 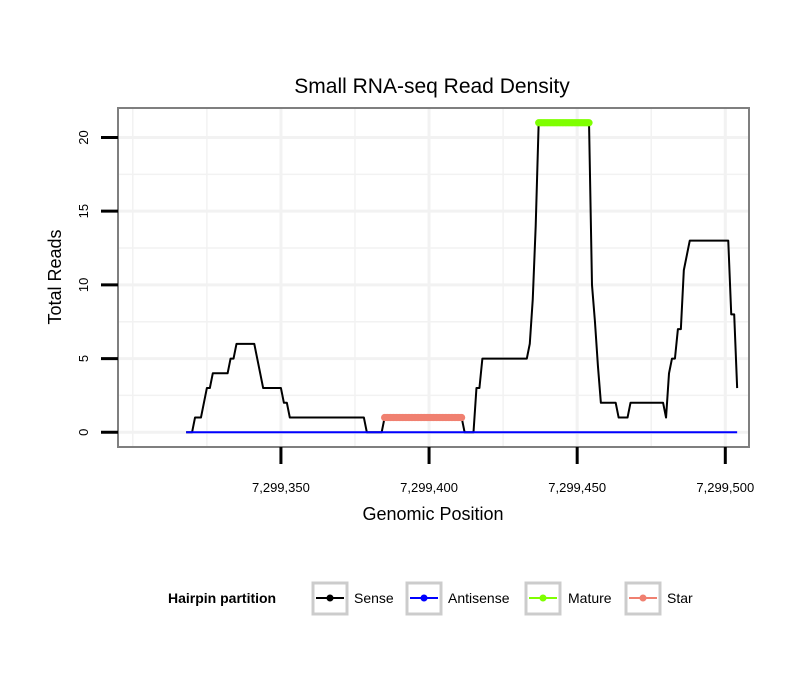 I want to click on chart-title: Small RNA-seq Read Density, so click(x=432, y=86).